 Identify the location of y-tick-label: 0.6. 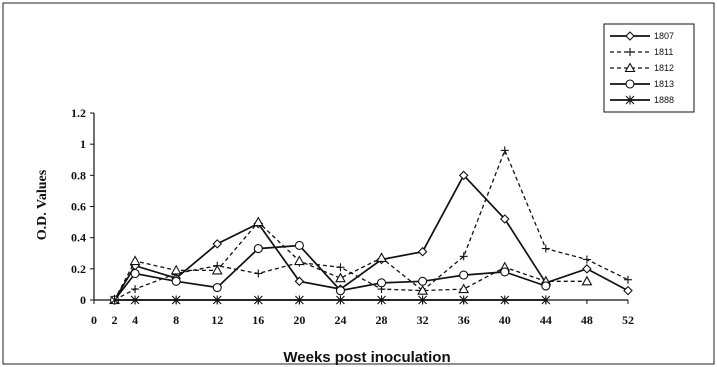
(78, 207).